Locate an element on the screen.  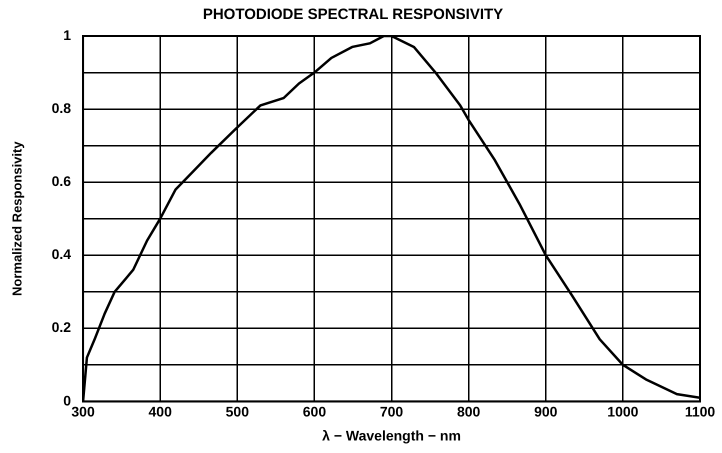
y-tick-label: 0.6 is located at coordinates (62, 181).